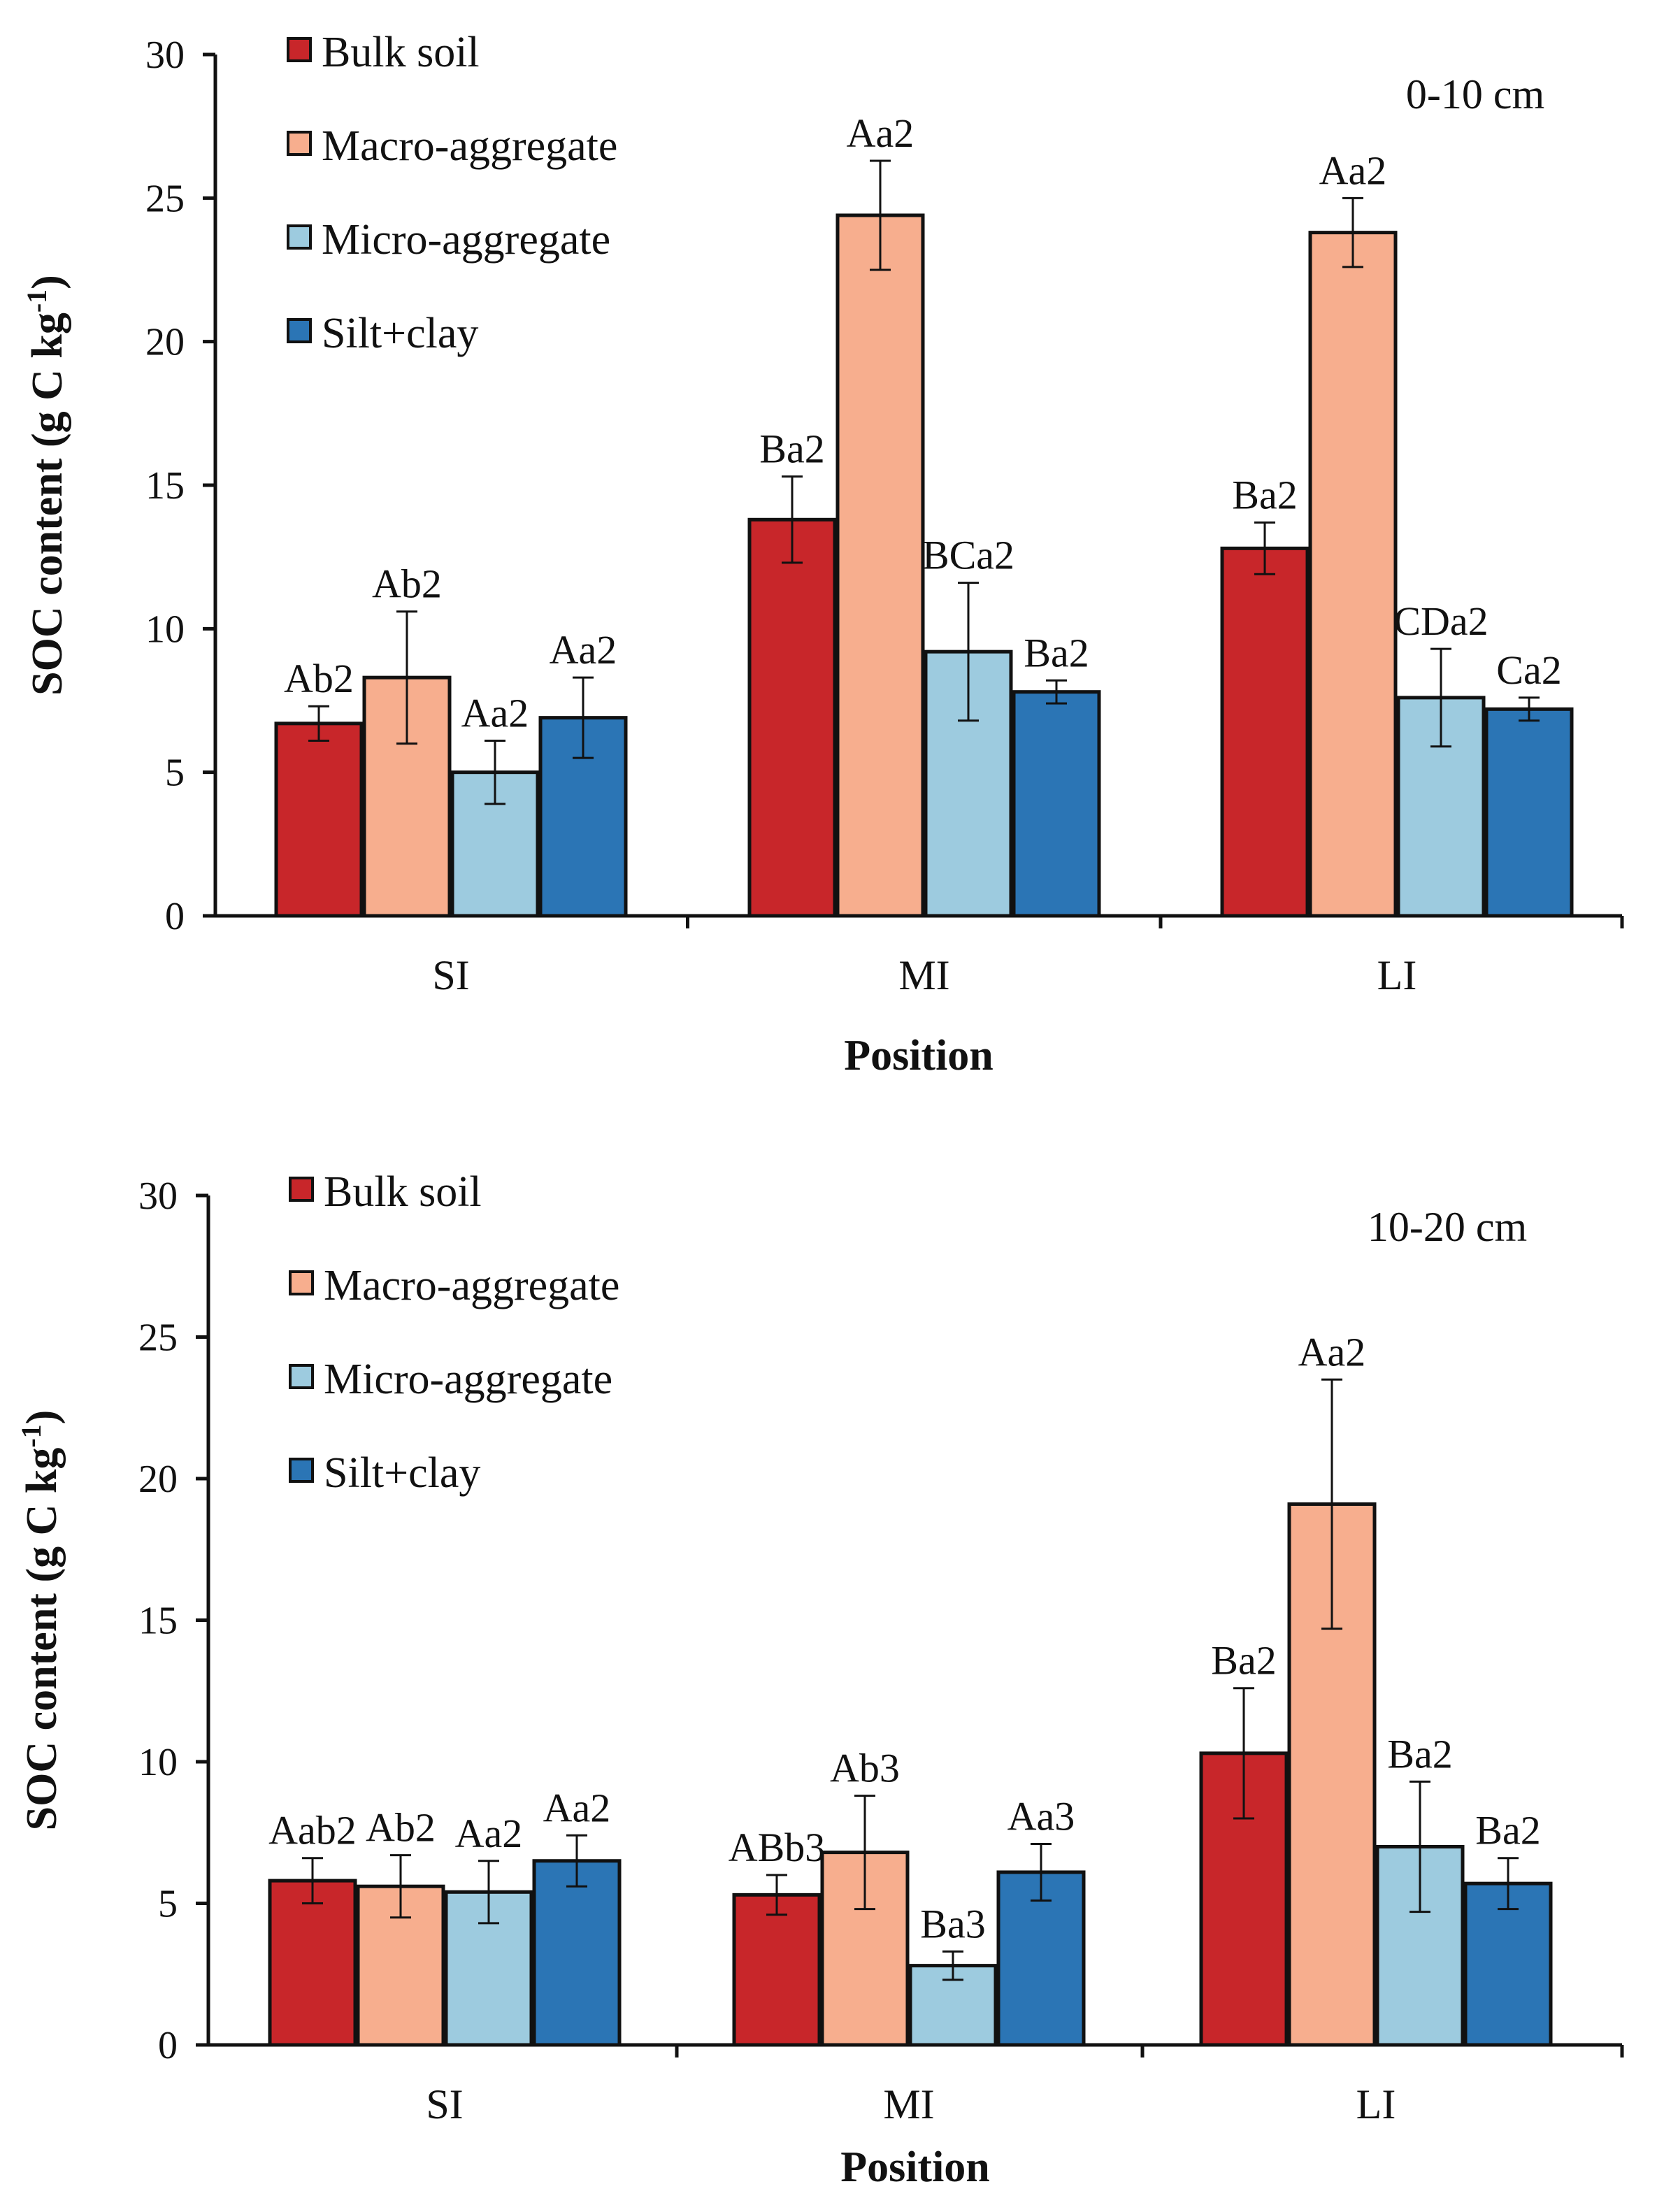 The width and height of the screenshot is (1657, 2212). Describe the element at coordinates (777, 1847) in the screenshot. I see `data-label: ABb3` at that location.